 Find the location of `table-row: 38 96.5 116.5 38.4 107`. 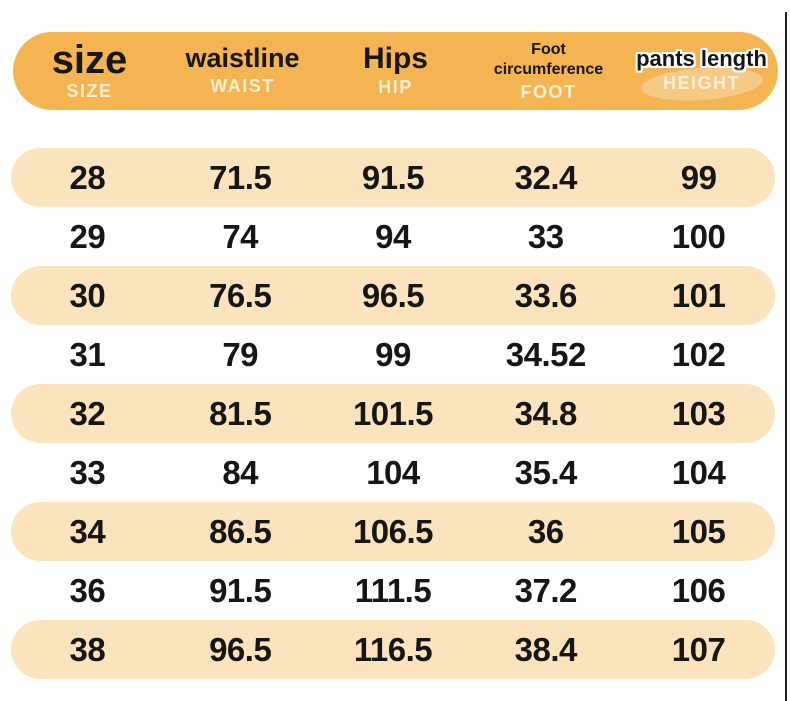

table-row: 38 96.5 116.5 38.4 107 is located at coordinates (393, 649).